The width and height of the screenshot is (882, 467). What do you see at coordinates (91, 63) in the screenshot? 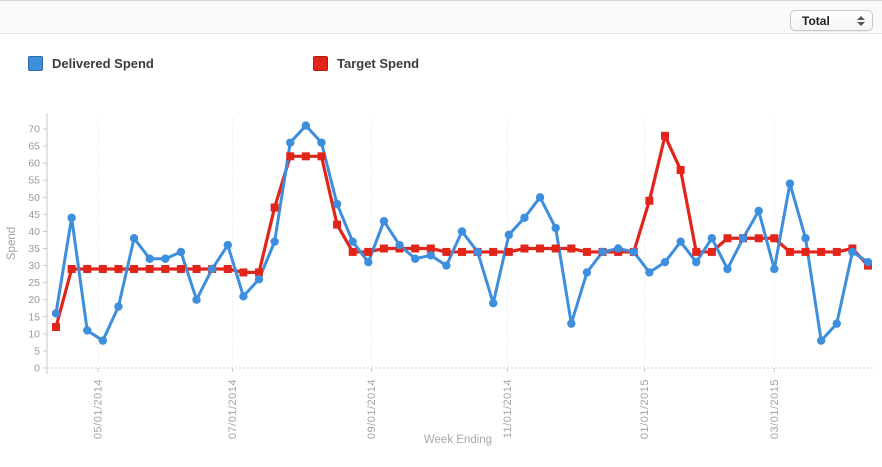
I see `legend-item-delivered-spend: Delivered Spend` at bounding box center [91, 63].